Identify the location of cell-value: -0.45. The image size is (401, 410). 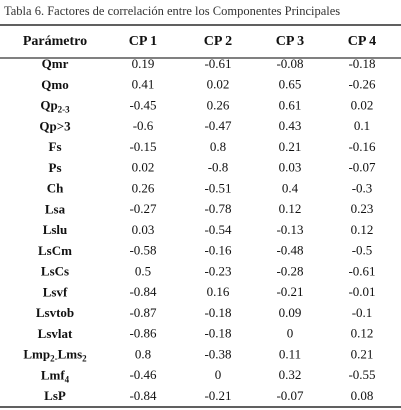
(142, 104).